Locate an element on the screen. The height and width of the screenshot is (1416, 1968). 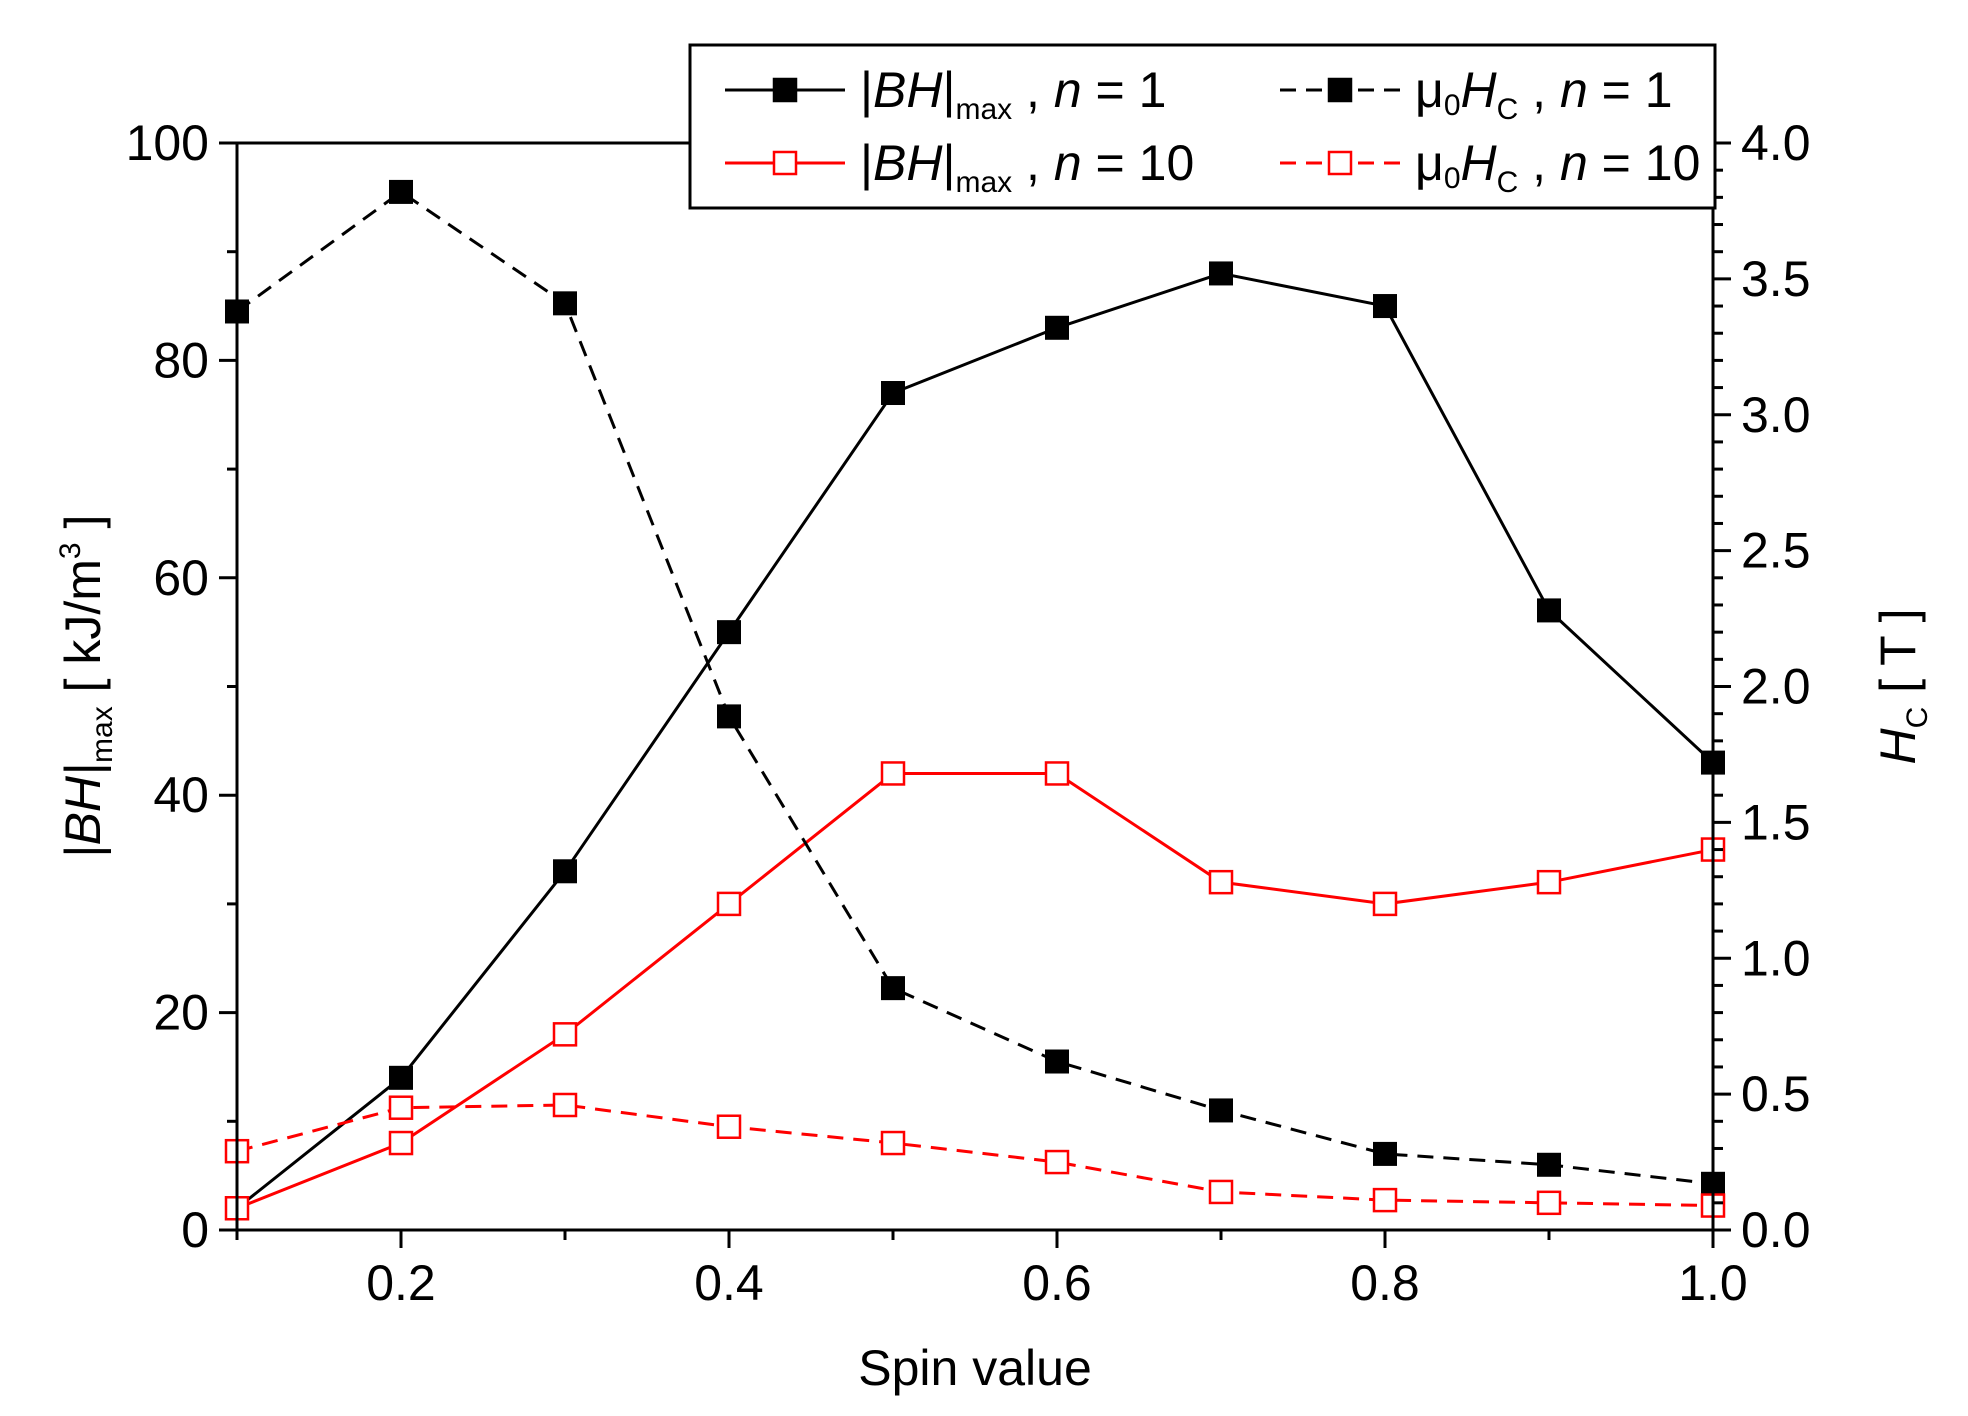
legend-label: μ0HC , n = 10 is located at coordinates (1557, 167).